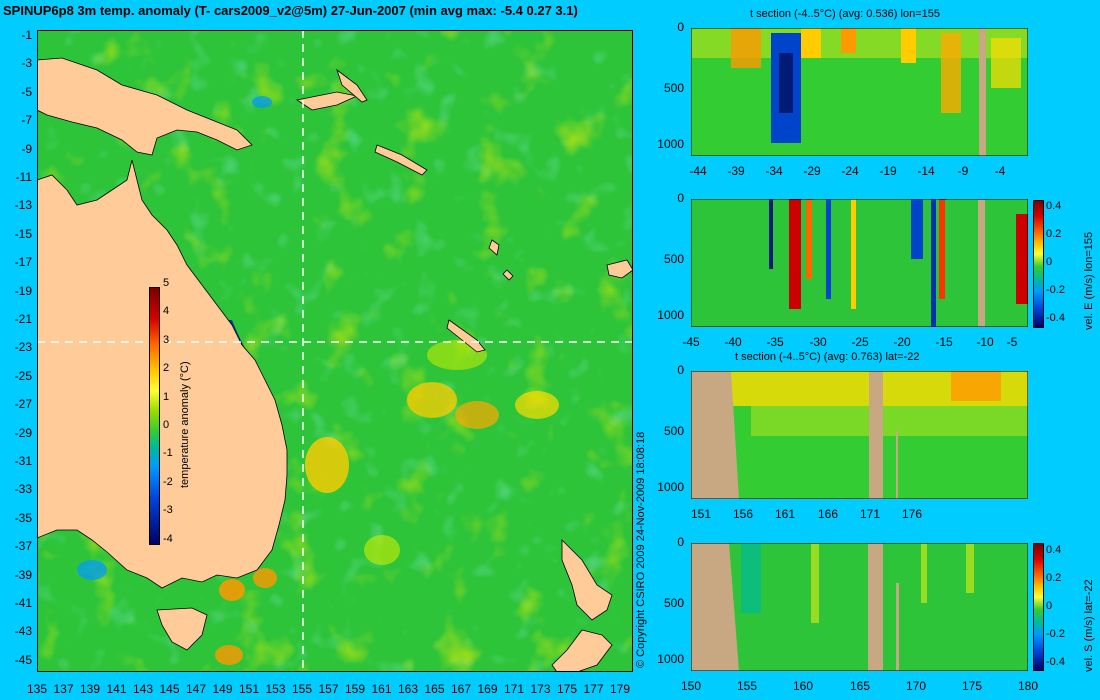  What do you see at coordinates (691, 342) in the screenshot?
I see `x-tick-label: -45` at bounding box center [691, 342].